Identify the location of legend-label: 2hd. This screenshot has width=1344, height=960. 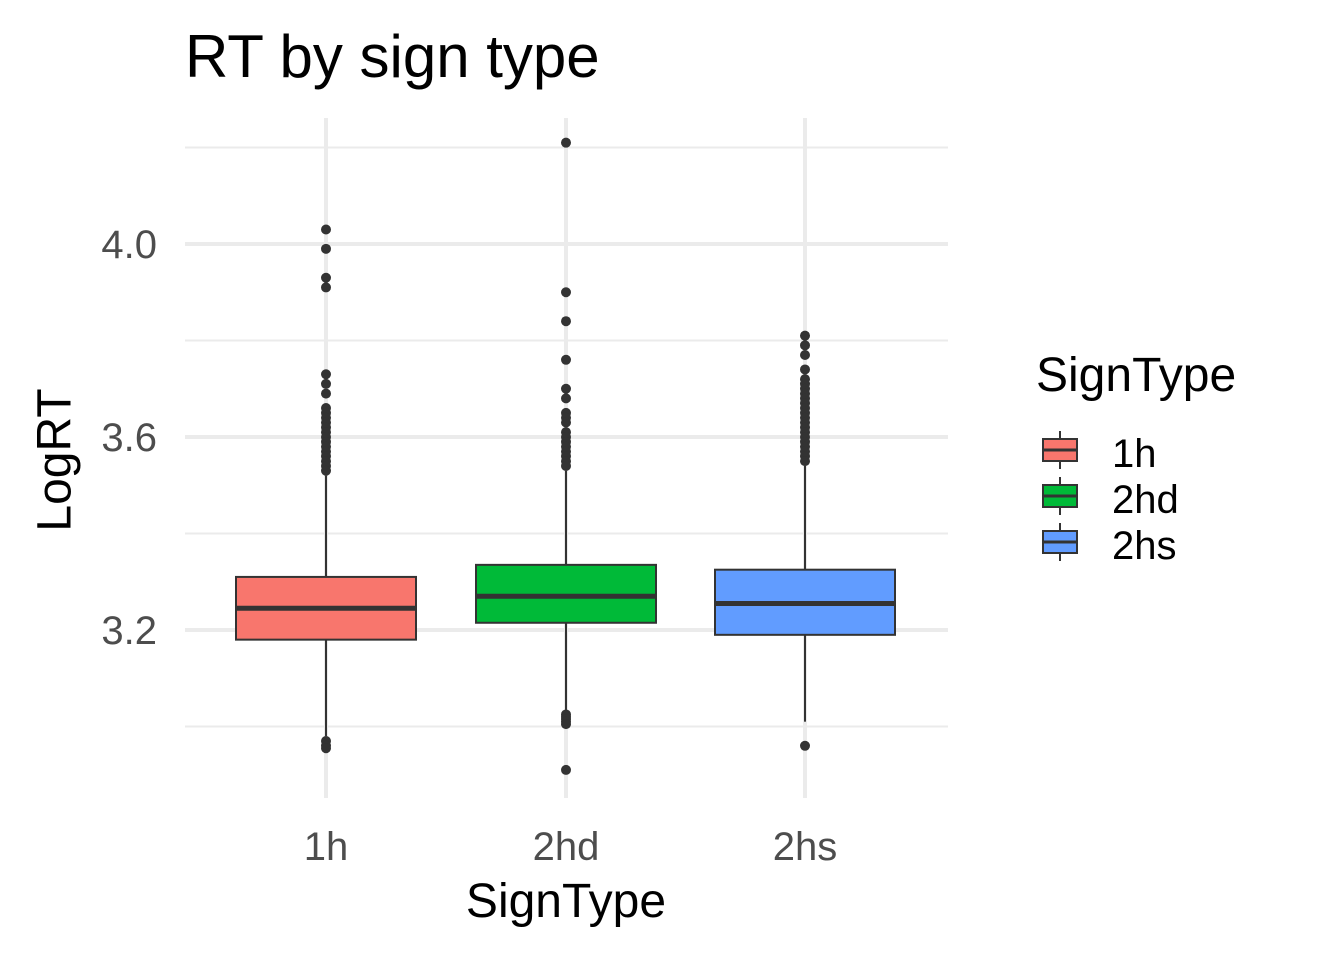
(1145, 500).